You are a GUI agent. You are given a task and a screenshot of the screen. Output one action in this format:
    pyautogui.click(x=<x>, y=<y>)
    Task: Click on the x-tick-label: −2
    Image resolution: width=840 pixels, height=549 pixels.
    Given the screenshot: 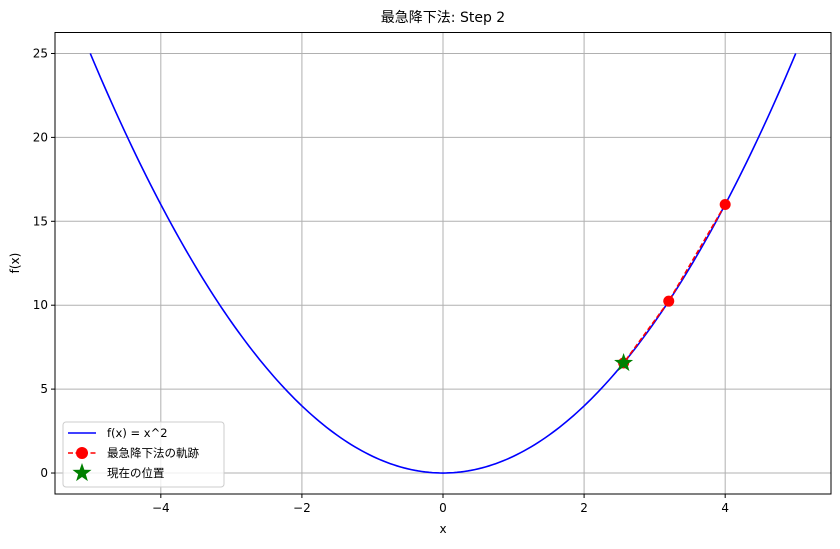 What is the action you would take?
    pyautogui.click(x=302, y=508)
    